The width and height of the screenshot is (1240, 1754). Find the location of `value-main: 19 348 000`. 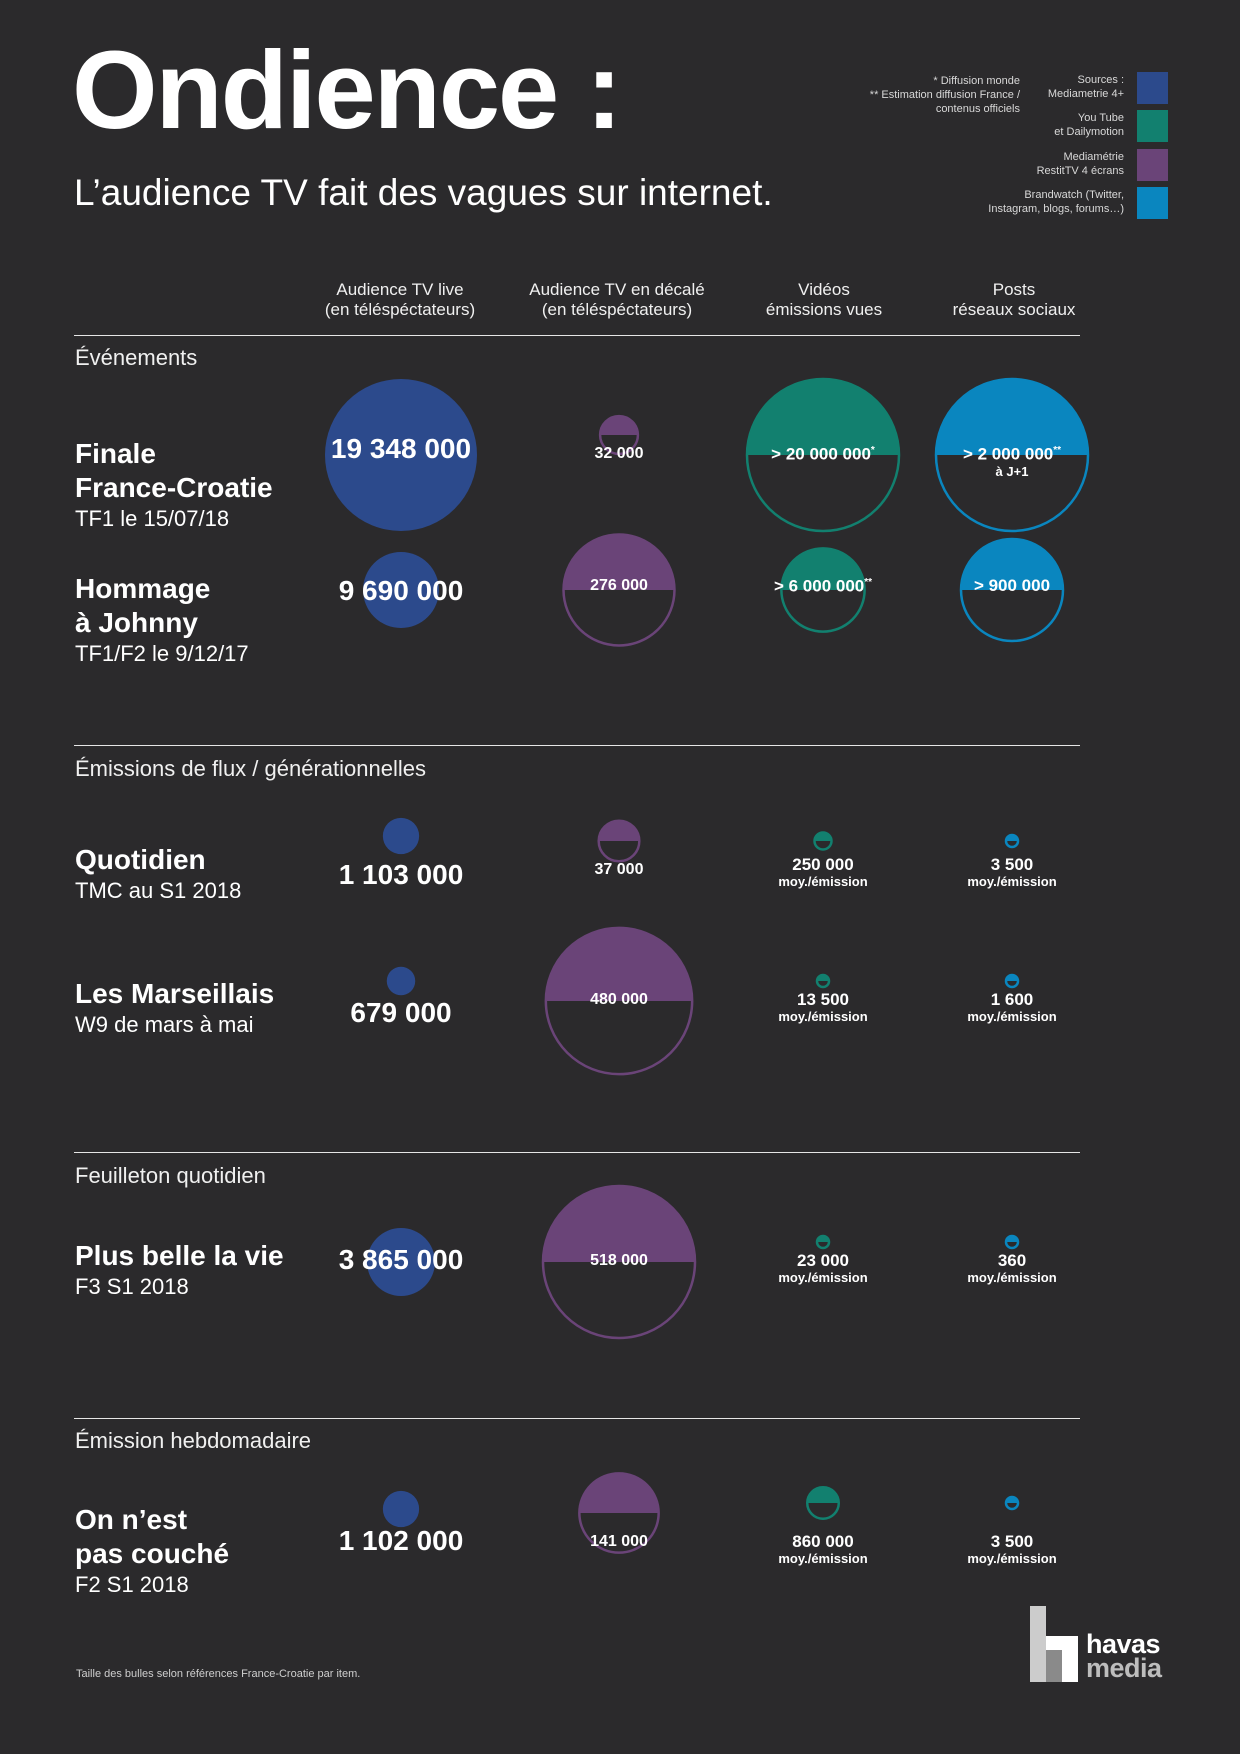

value-main: 19 348 000 is located at coordinates (401, 449).